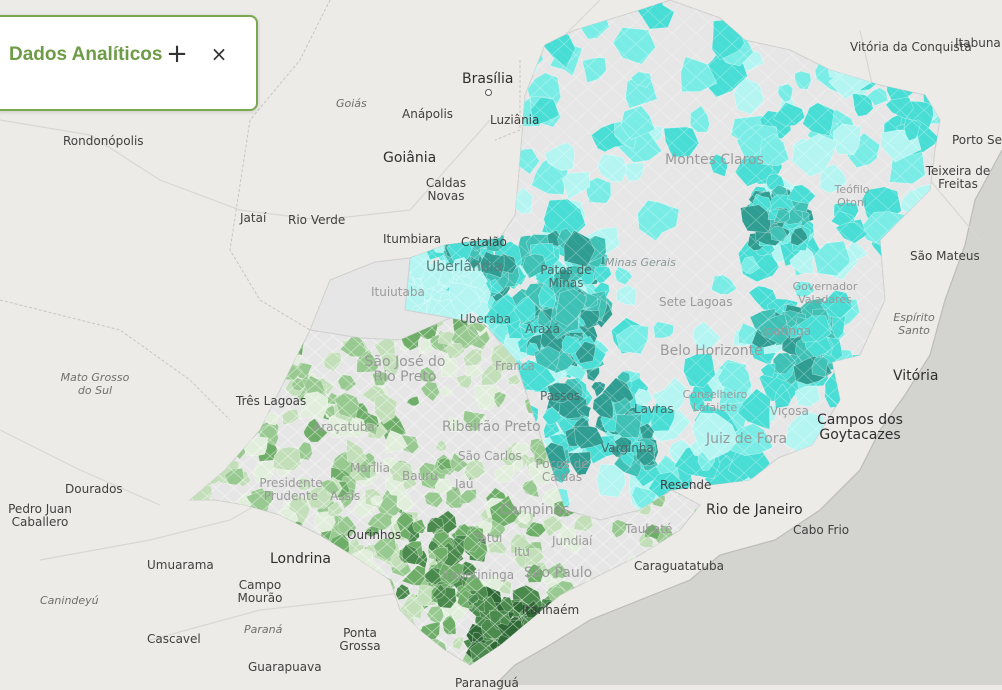  What do you see at coordinates (412, 239) in the screenshot?
I see `city-label-itumbiara: Itumbiara` at bounding box center [412, 239].